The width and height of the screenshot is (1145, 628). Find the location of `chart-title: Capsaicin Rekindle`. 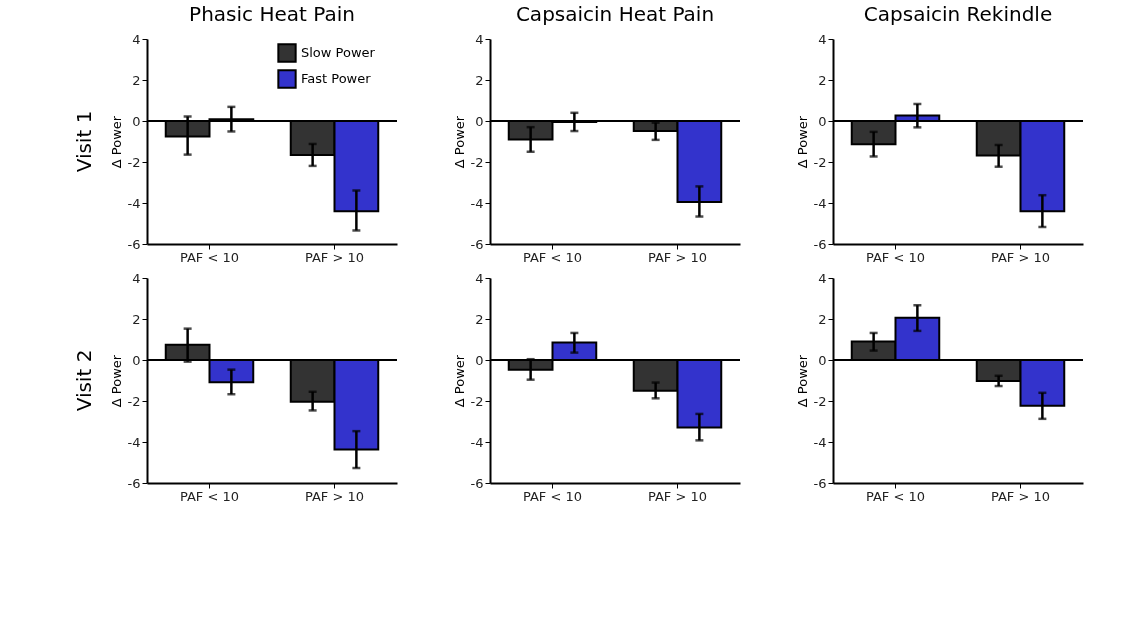

chart-title: Capsaicin Rekindle is located at coordinates (958, 14).